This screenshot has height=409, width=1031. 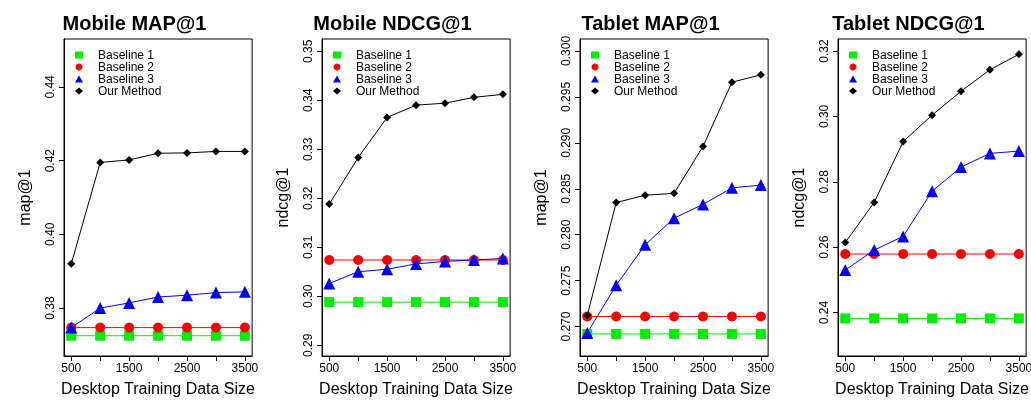 What do you see at coordinates (824, 312) in the screenshot?
I see `y-tick-label: 0.24` at bounding box center [824, 312].